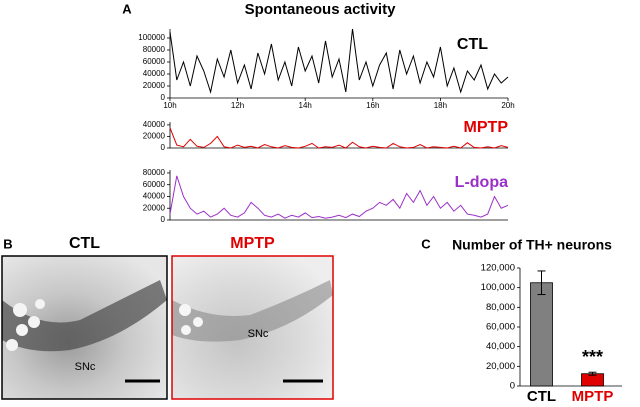 This screenshot has height=407, width=640. Describe the element at coordinates (237, 105) in the screenshot. I see `x-tick-label: 12h` at that location.